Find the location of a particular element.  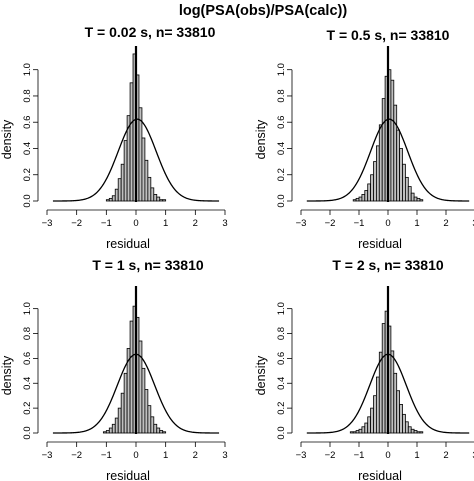

y-tick-label: 0.0 is located at coordinates (281, 432).